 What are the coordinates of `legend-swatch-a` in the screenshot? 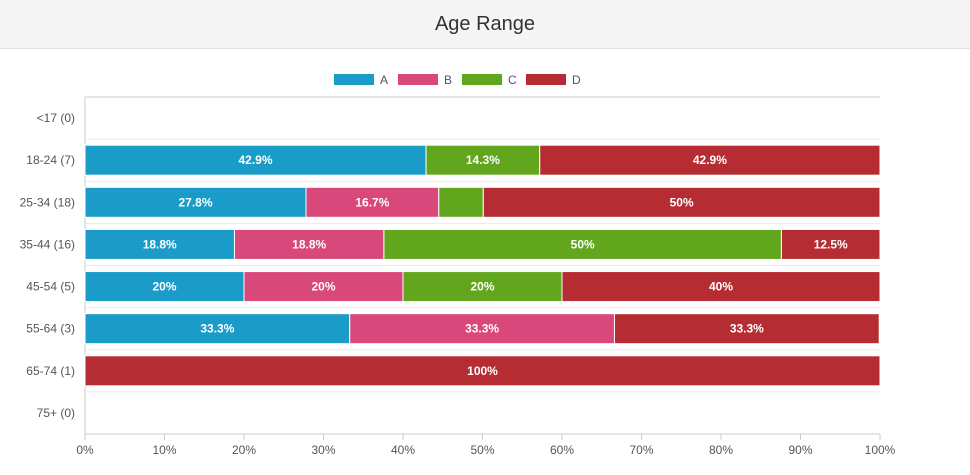 It's located at (354, 79).